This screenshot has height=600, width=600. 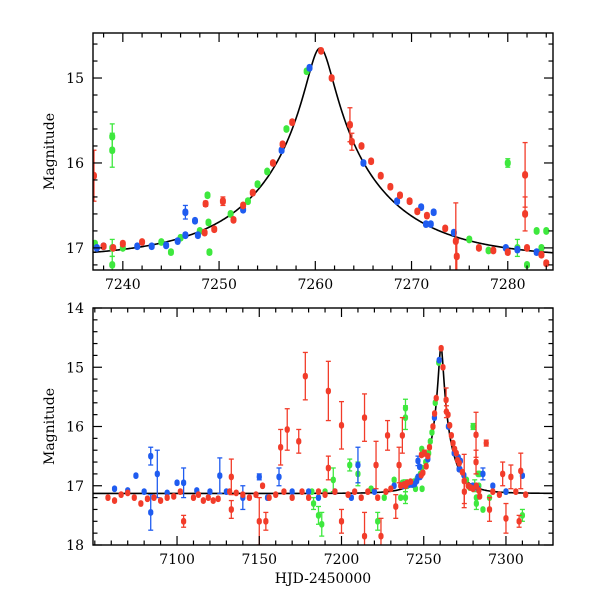 I want to click on x-tick-label: 7270, so click(x=412, y=285).